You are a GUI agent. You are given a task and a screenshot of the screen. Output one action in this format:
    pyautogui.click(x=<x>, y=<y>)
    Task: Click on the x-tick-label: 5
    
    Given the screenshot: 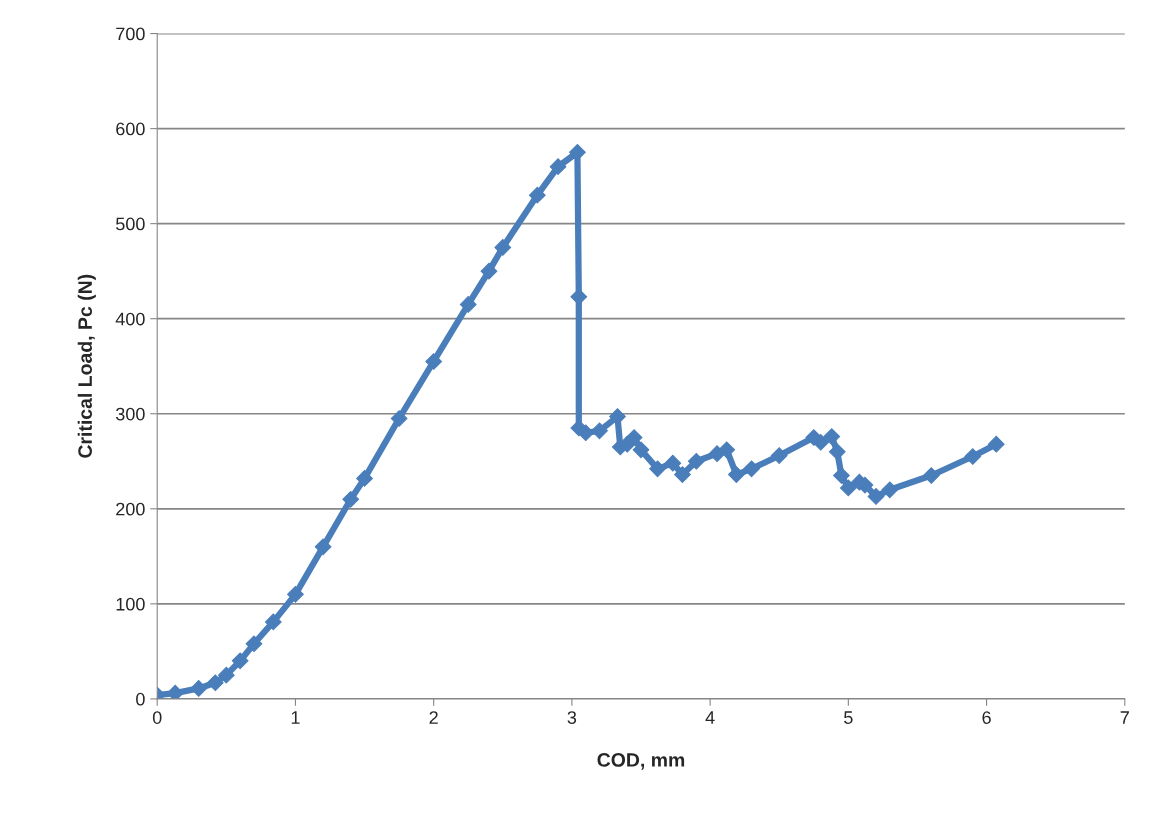 What is the action you would take?
    pyautogui.click(x=848, y=717)
    